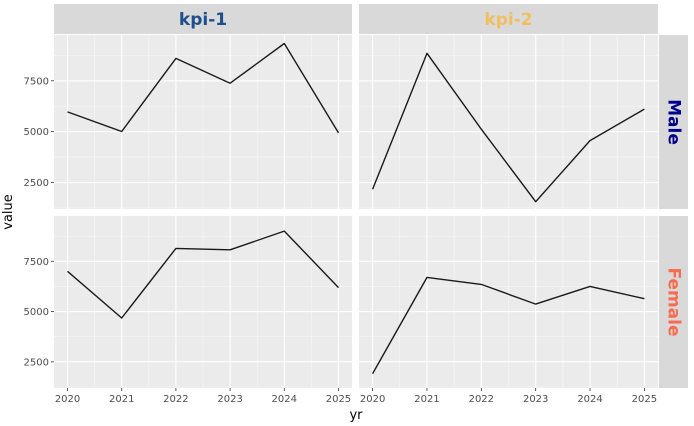  I want to click on series-line-kpi-2-female, so click(508, 325).